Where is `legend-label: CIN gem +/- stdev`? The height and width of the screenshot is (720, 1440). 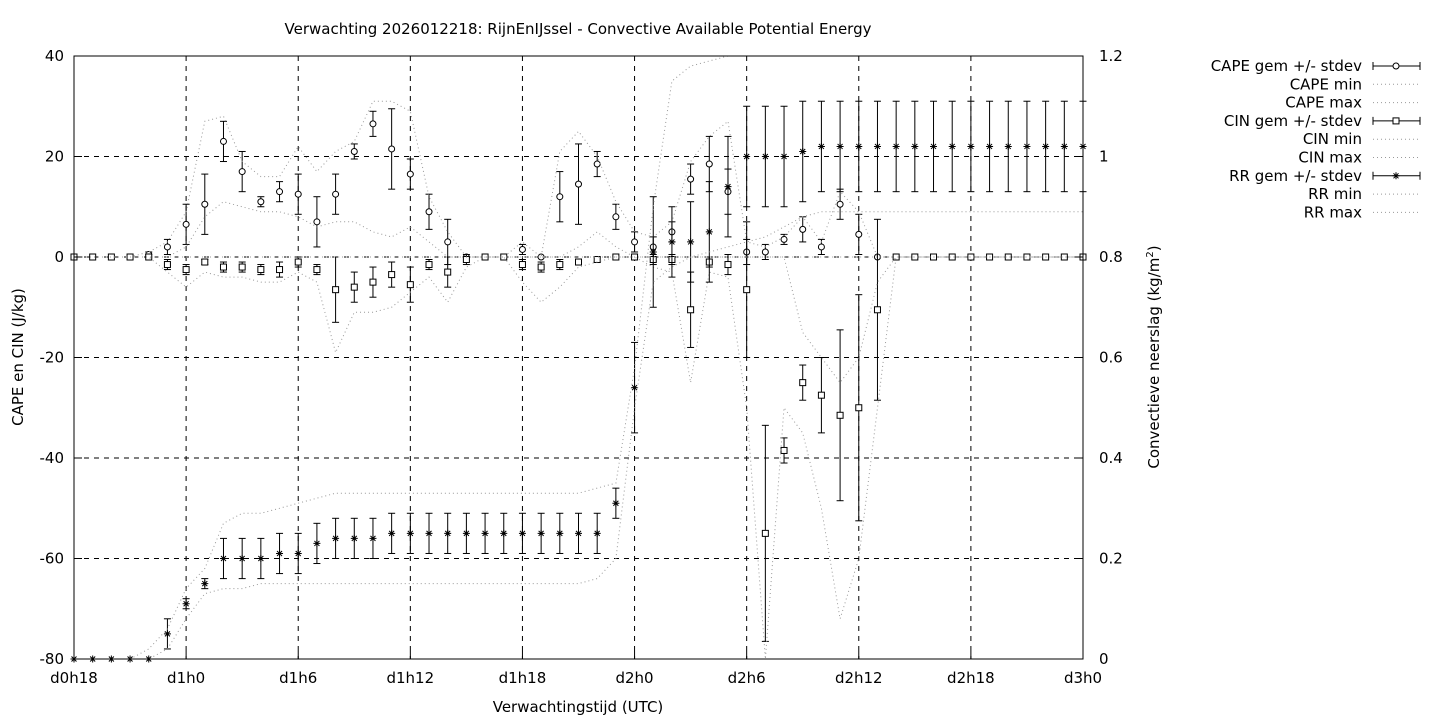
legend-label: CIN gem +/- stdev is located at coordinates (1293, 121).